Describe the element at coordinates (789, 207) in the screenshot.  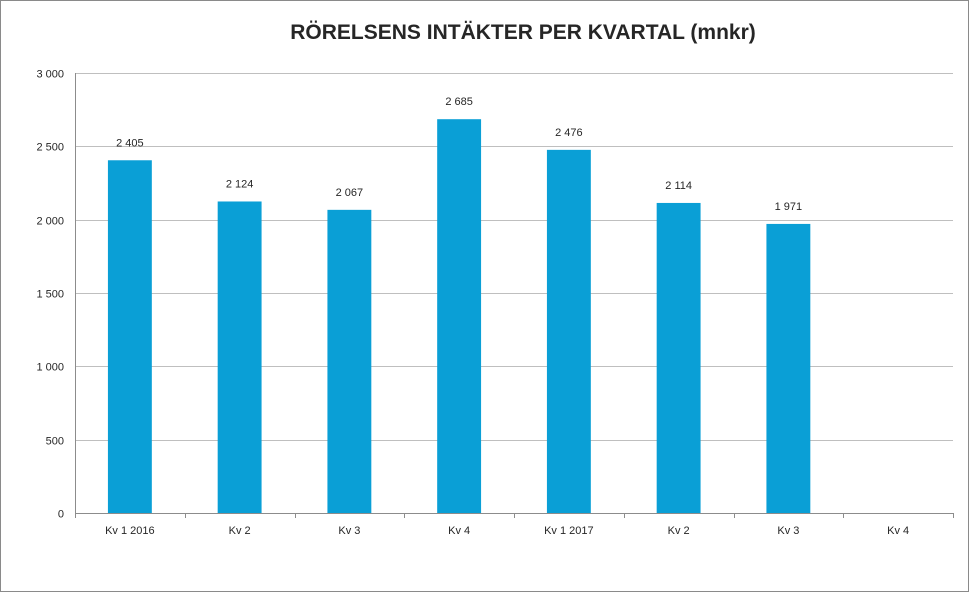
I see `data-label: 1 971` at that location.